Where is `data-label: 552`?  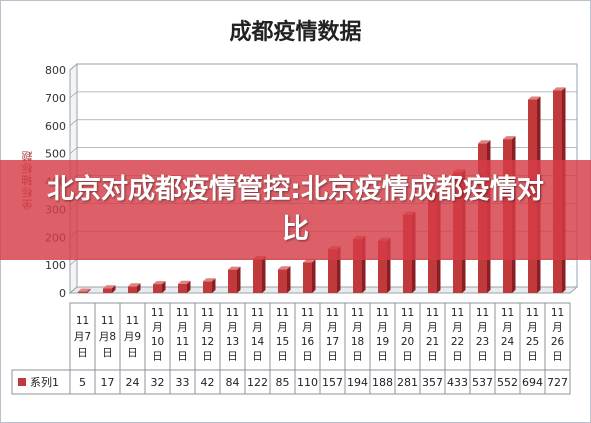 data-label: 552 is located at coordinates (507, 382).